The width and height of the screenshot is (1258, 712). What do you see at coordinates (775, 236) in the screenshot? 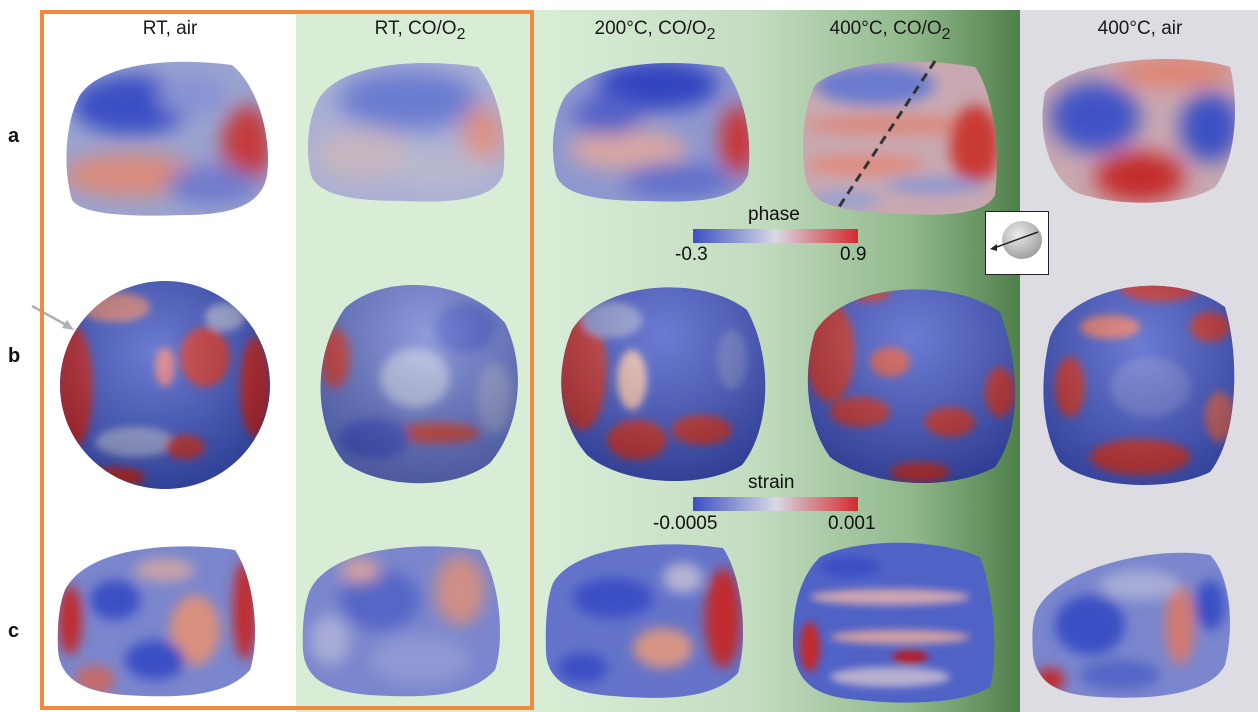
I see `phase-colorbar` at bounding box center [775, 236].